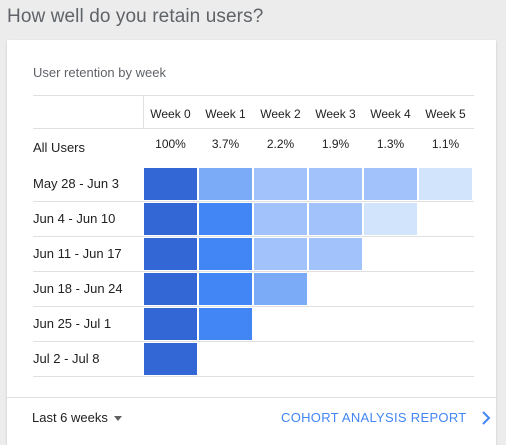 The width and height of the screenshot is (506, 445). I want to click on report-link-label: COHORT ANALYSIS REPORT, so click(374, 417).